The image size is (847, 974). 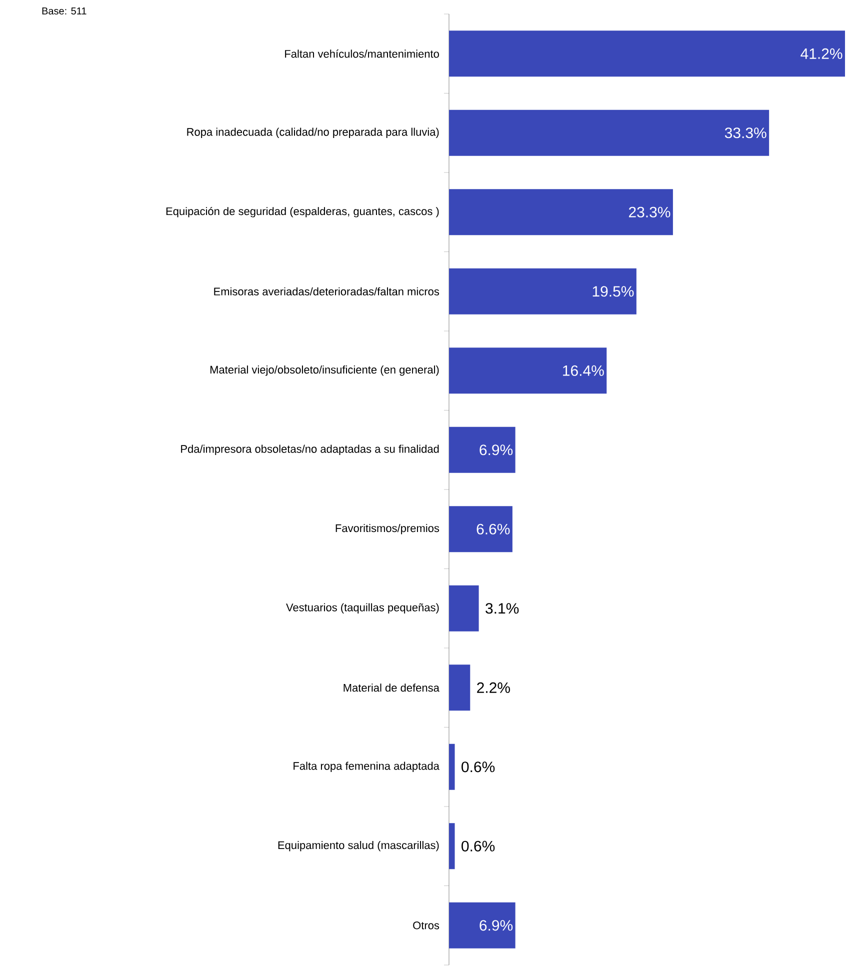 I want to click on y-tick-label: Faltan vehículos/mantenimiento, so click(x=362, y=54).